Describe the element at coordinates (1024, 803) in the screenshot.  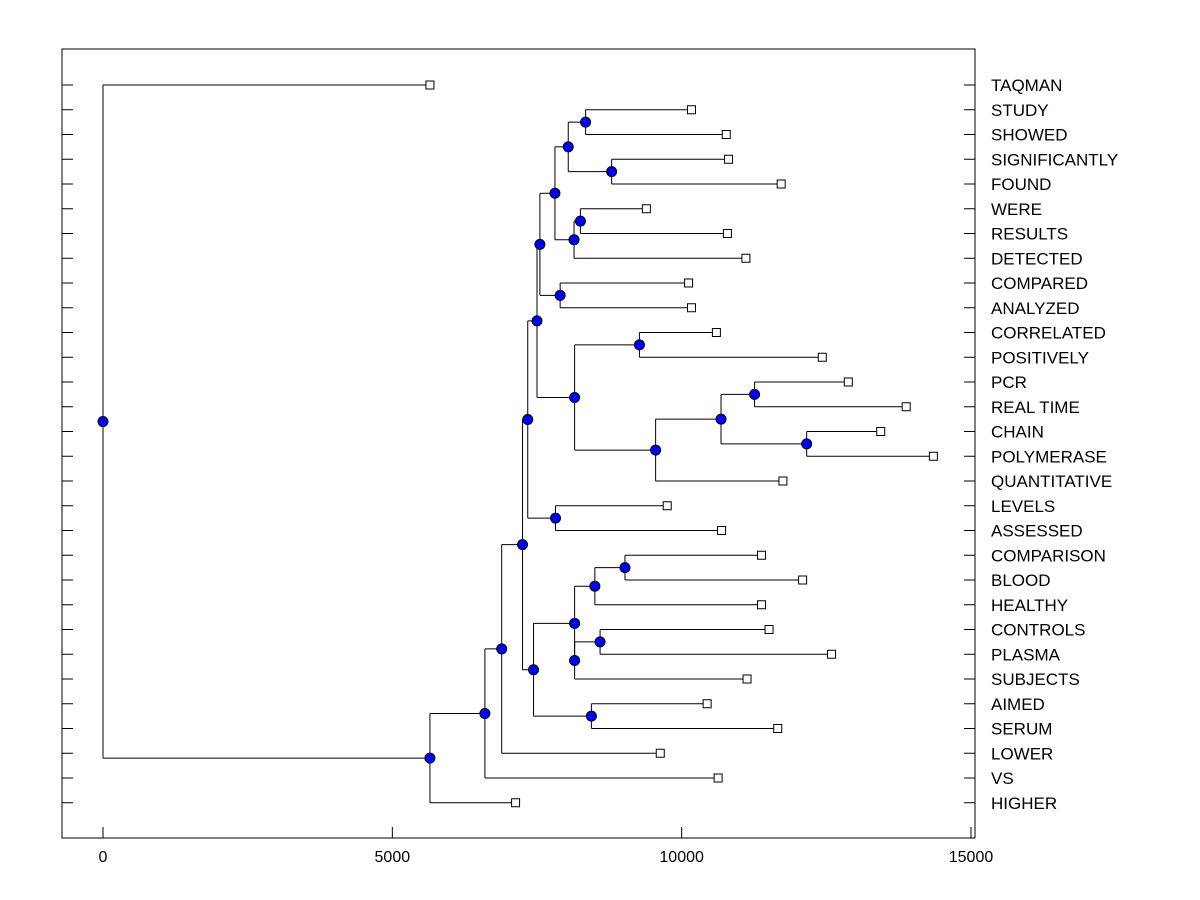
I see `leaf-label-higher: HIGHER` at that location.